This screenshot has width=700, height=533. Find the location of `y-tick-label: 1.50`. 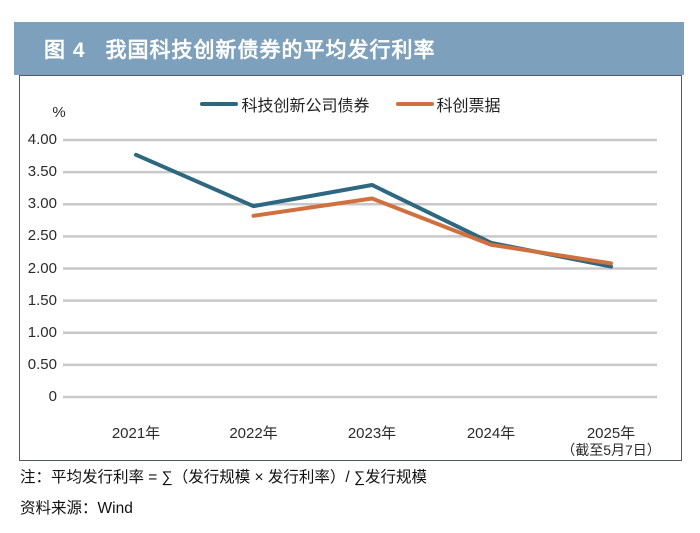

y-tick-label: 1.50 is located at coordinates (42, 300).